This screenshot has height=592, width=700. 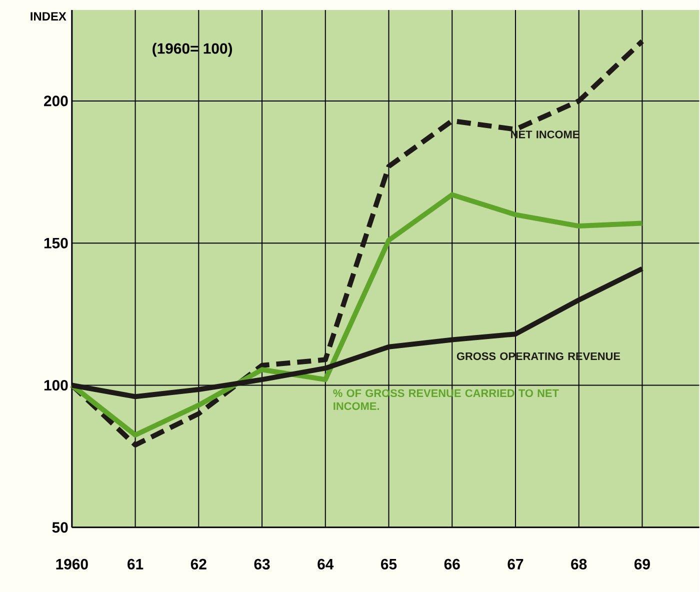 What do you see at coordinates (48, 16) in the screenshot?
I see `y-axis-title: INDEX` at bounding box center [48, 16].